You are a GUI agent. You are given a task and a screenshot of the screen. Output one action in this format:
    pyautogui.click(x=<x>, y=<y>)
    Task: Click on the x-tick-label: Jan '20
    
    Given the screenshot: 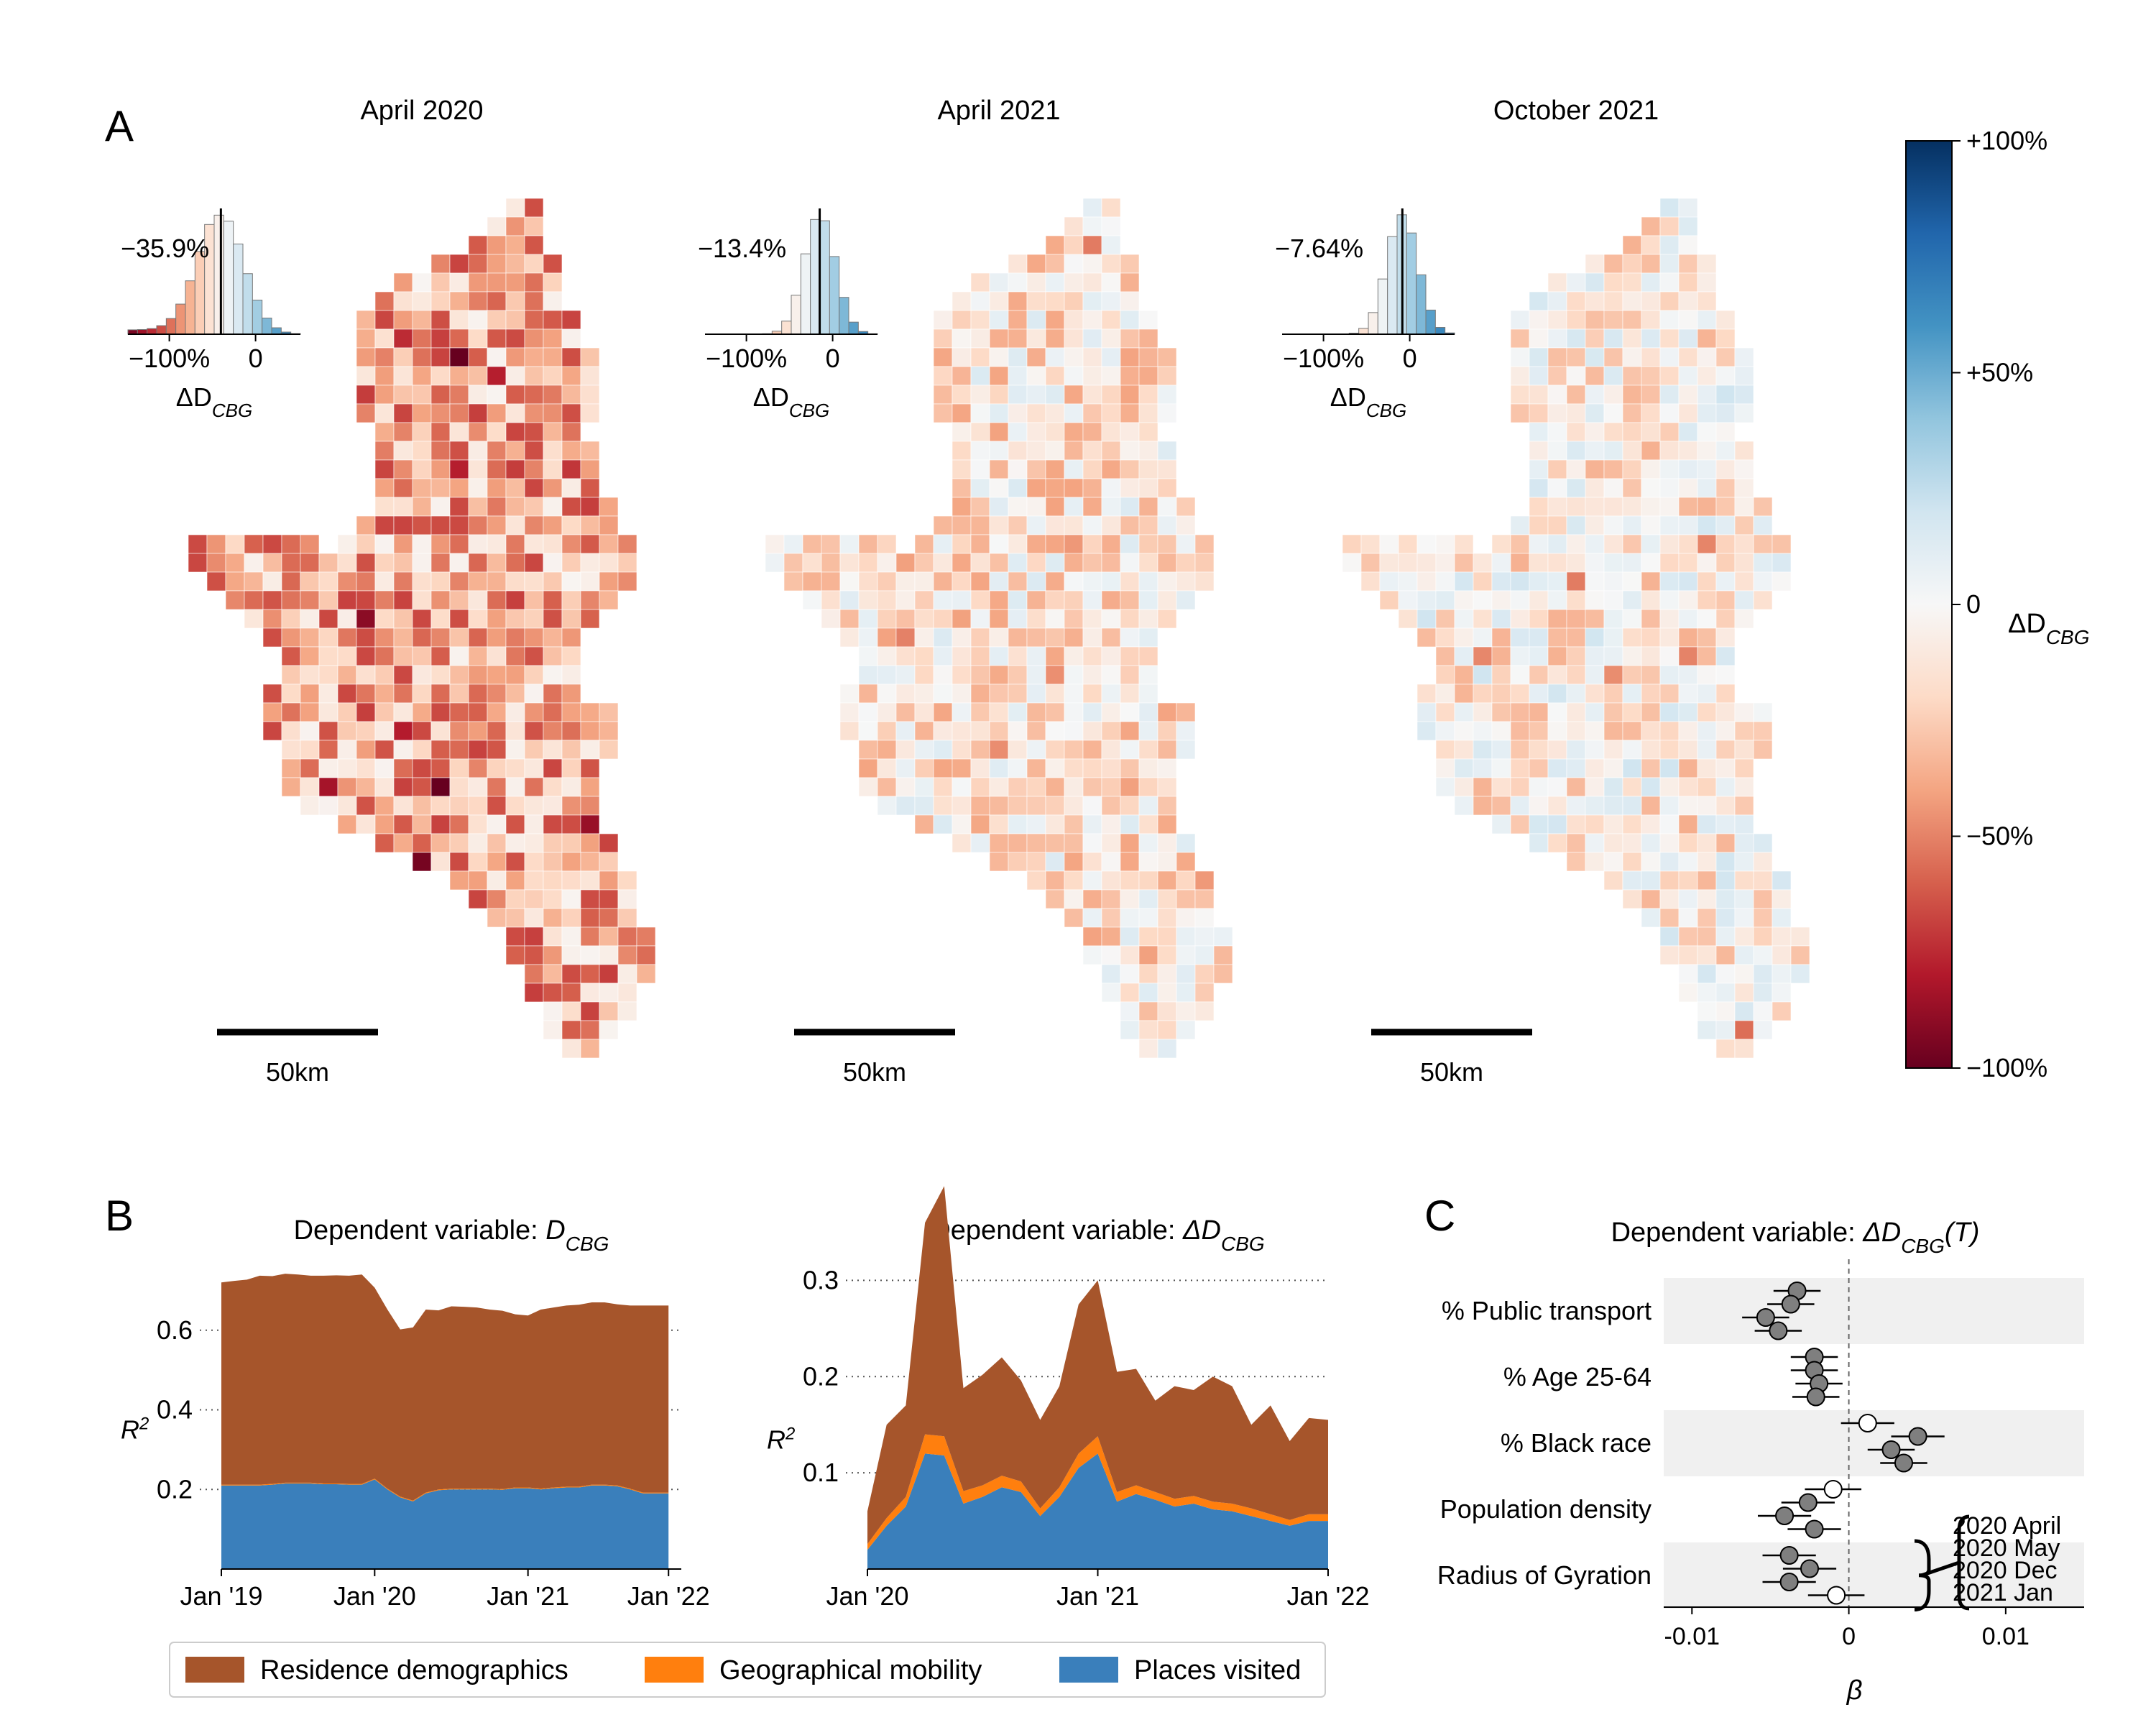 What is the action you would take?
    pyautogui.click(x=867, y=1596)
    